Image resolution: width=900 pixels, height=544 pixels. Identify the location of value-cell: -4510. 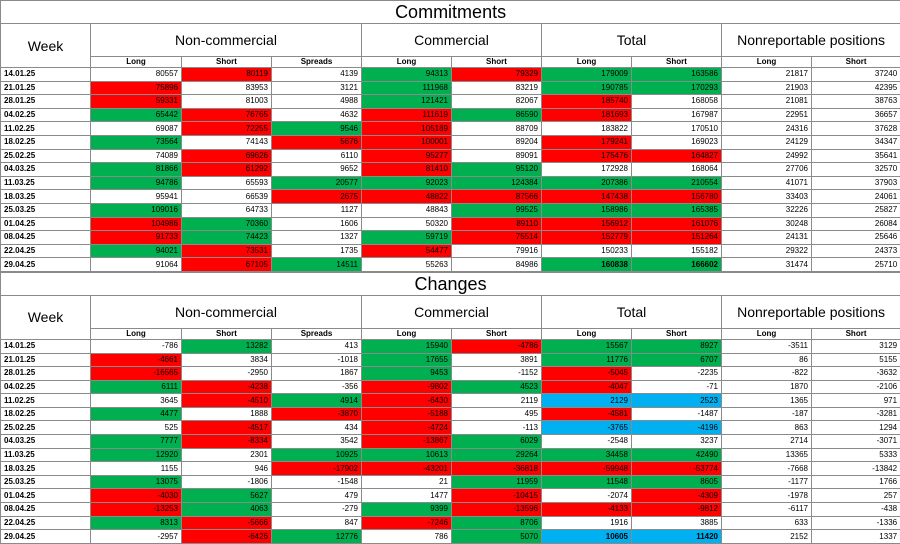
(227, 401).